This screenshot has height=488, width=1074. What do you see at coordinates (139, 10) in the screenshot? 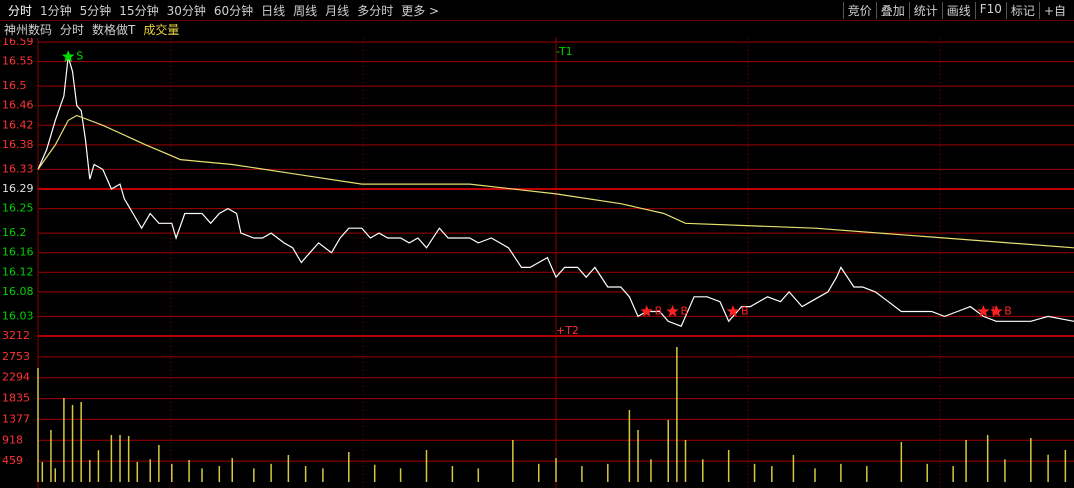
I see `toolbar-button: 15分钟` at bounding box center [139, 10].